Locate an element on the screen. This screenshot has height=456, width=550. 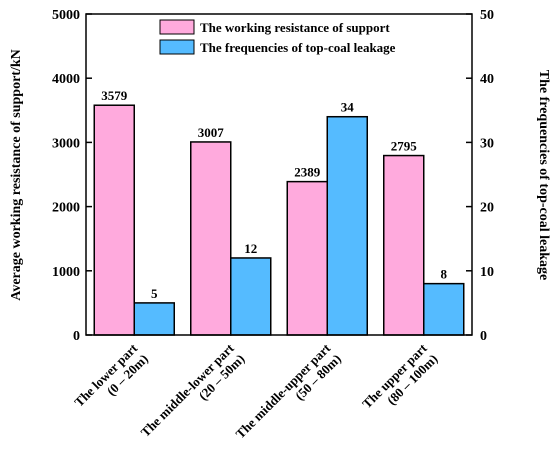
right-axis: 0 10 20 30 40 50 is located at coordinates (480, 176).